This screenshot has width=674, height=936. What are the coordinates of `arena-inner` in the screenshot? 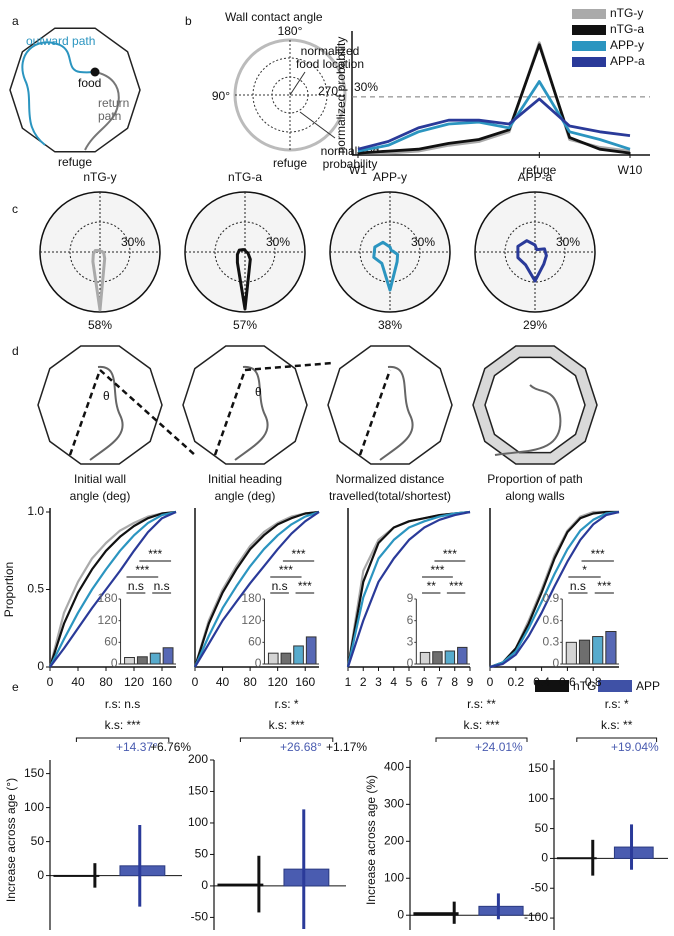 It's located at (535, 405).